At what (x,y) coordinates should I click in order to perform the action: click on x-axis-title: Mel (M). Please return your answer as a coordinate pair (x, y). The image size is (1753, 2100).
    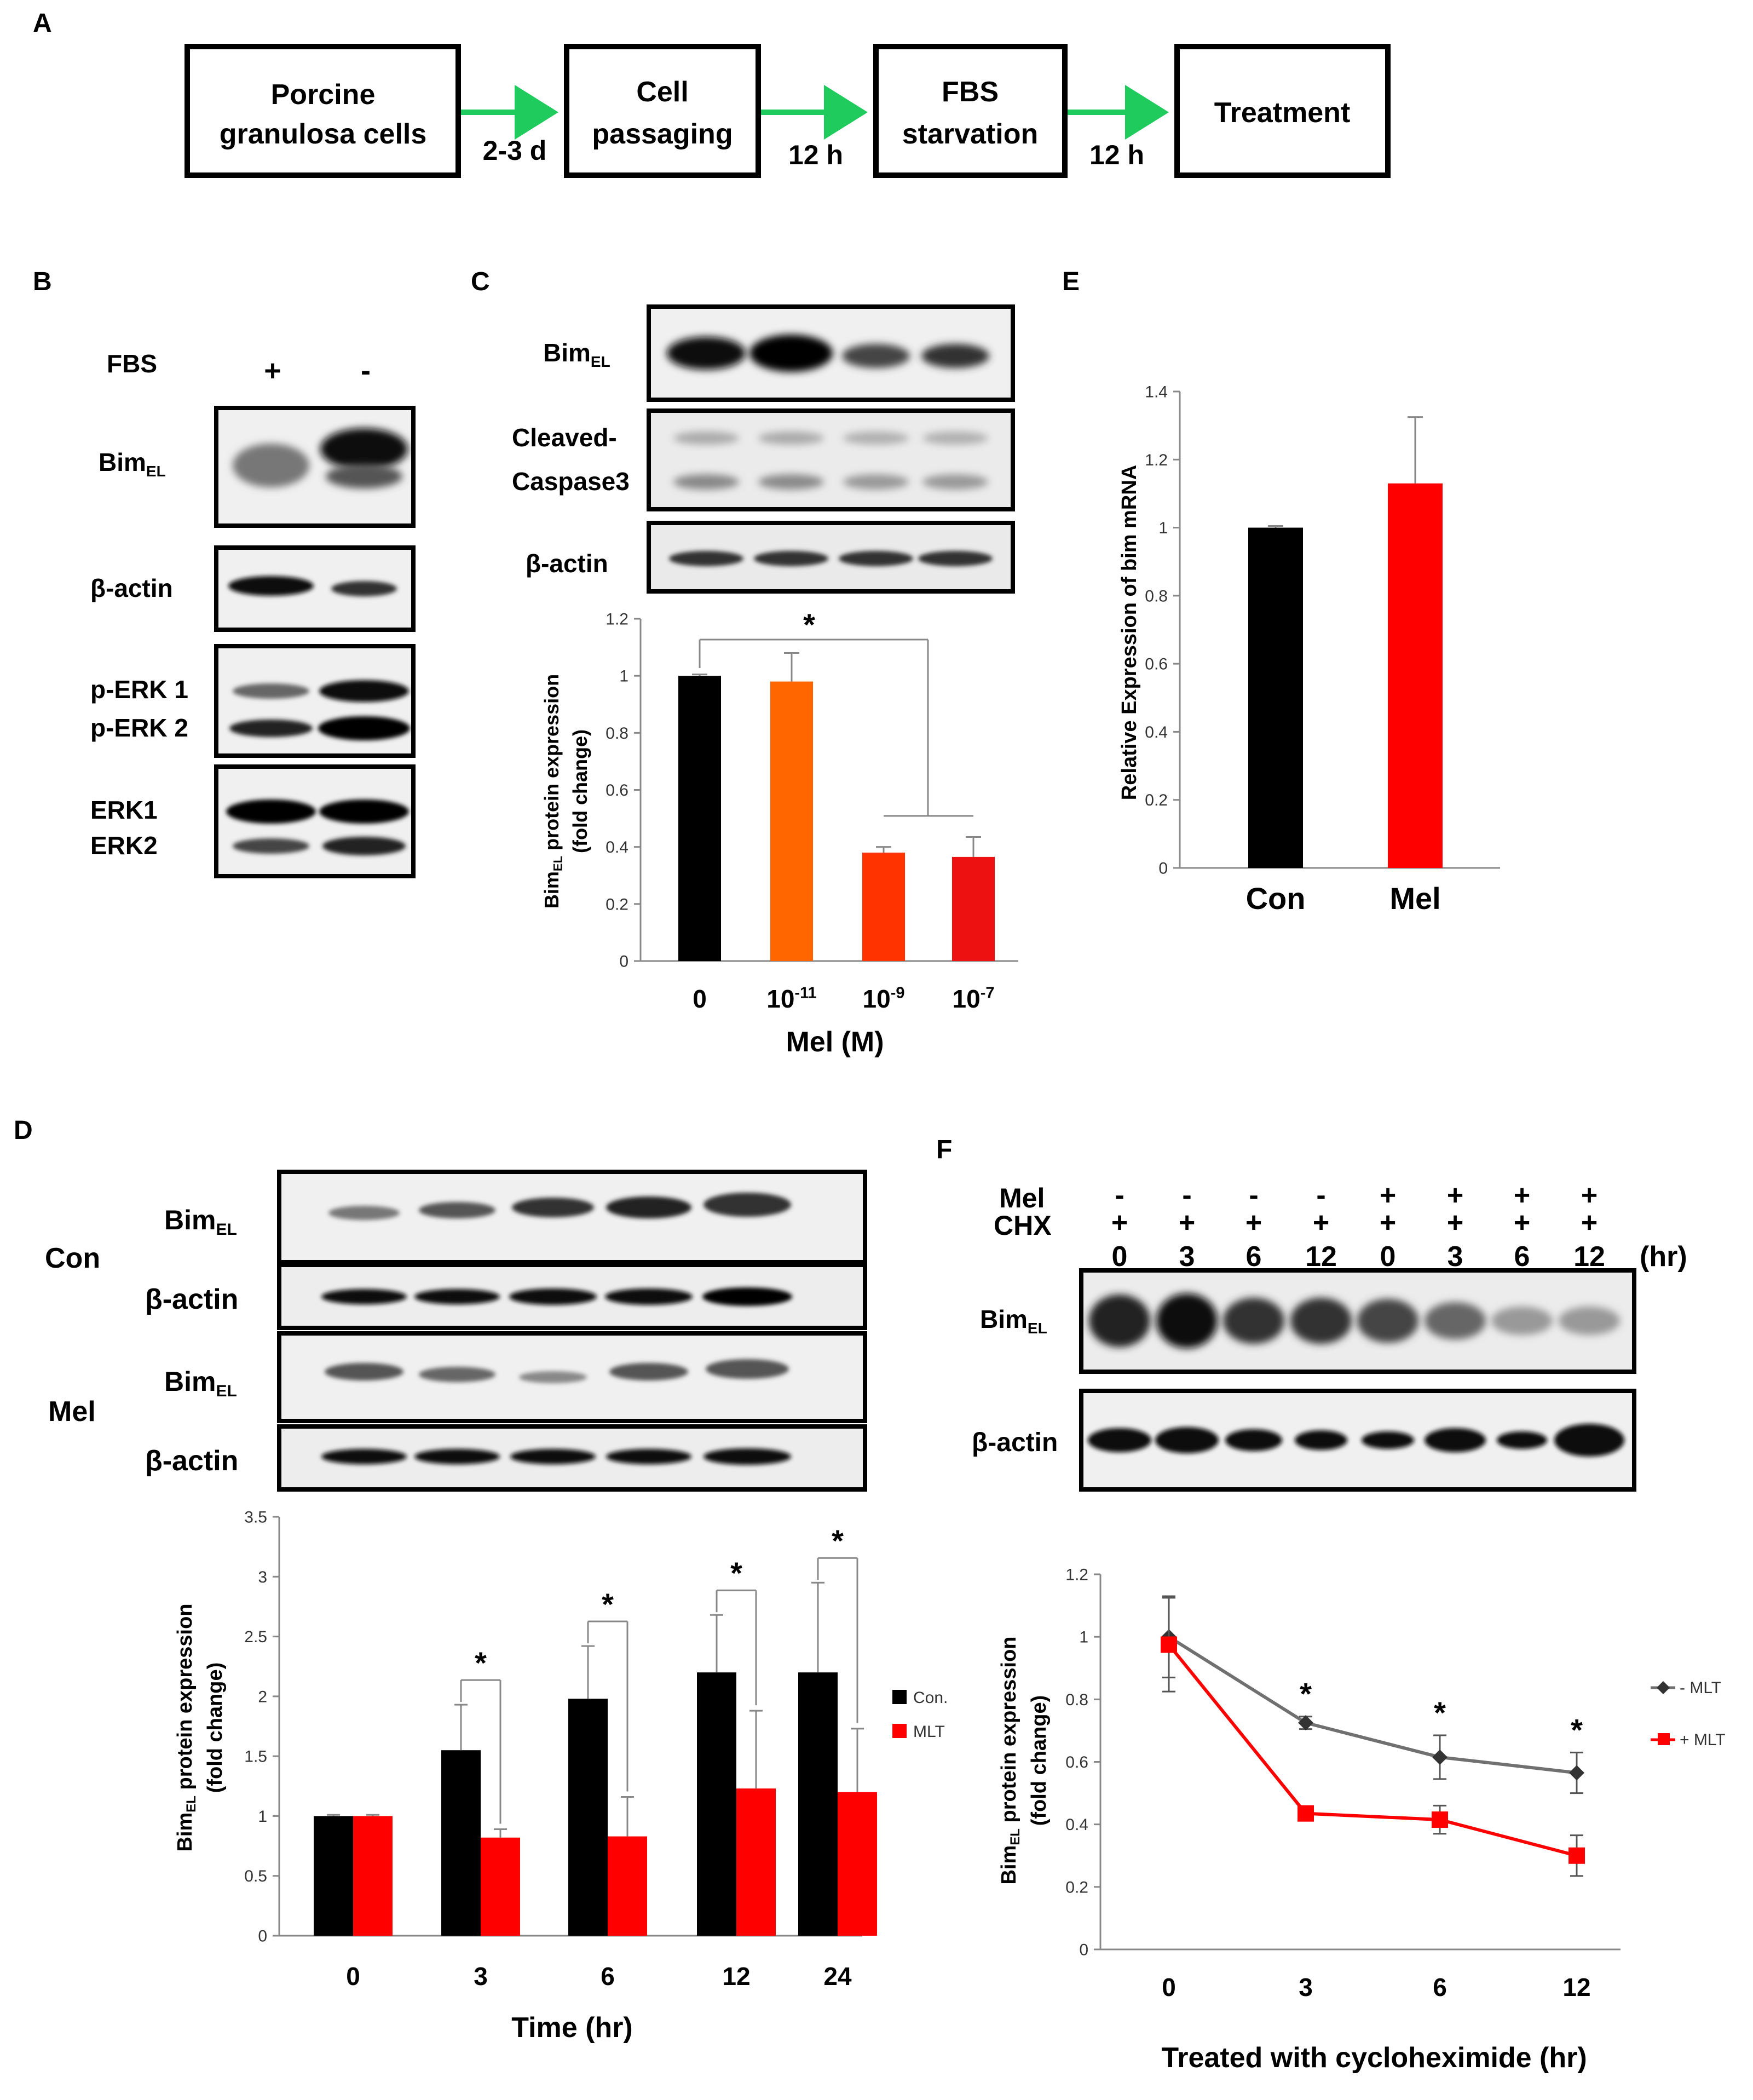
    Looking at the image, I should click on (835, 1042).